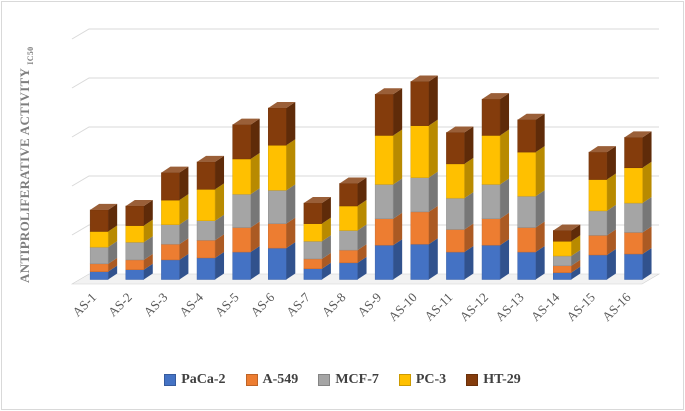  I want to click on x-tick-label: AS-11, so click(438, 307).